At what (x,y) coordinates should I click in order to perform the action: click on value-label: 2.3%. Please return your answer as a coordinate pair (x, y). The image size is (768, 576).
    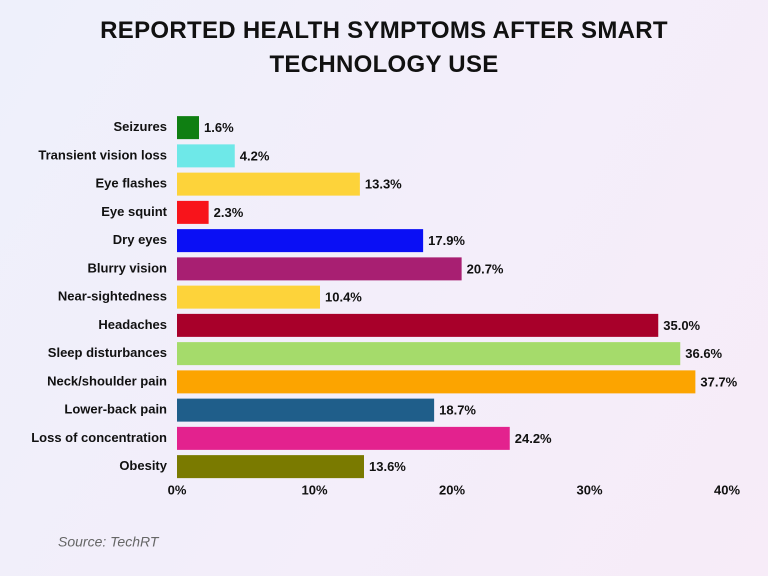
    Looking at the image, I should click on (229, 212).